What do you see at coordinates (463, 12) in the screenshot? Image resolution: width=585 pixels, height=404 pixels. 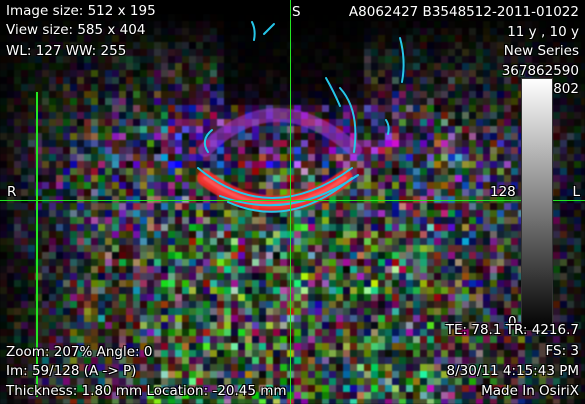 I see `patient-id: A8062427 B3548512-2011-01022` at bounding box center [463, 12].